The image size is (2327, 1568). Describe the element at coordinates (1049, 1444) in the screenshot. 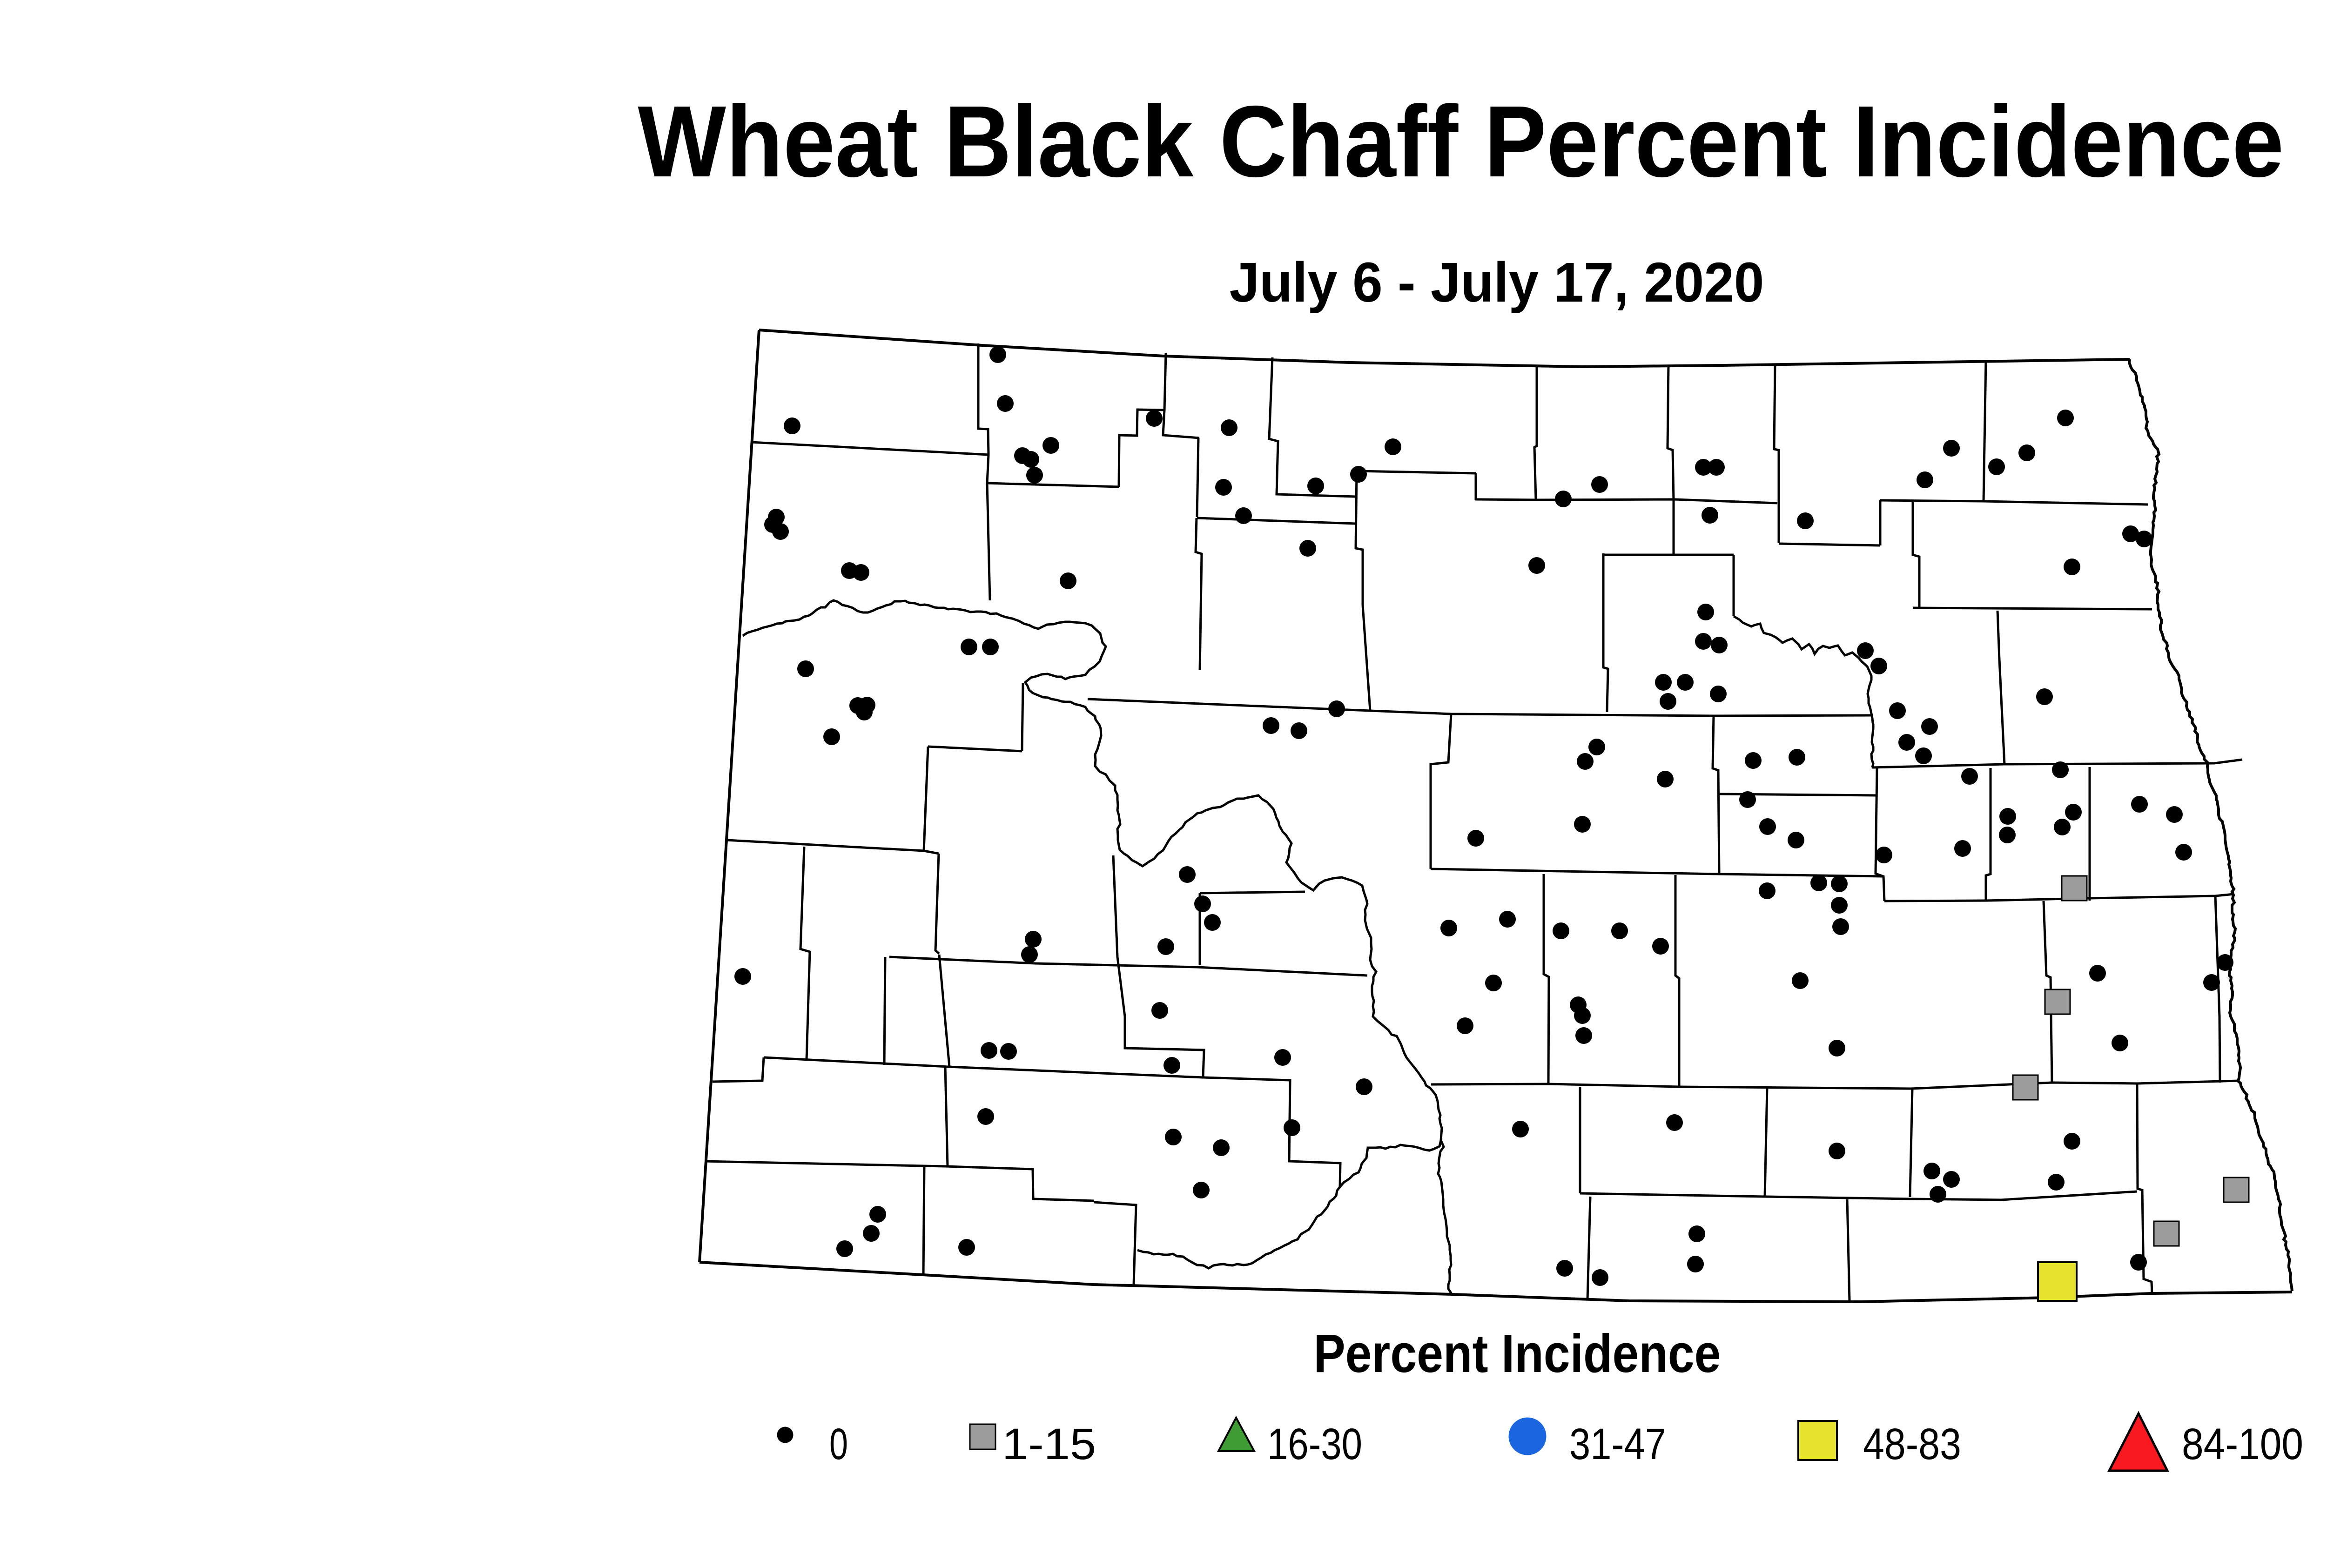

I see `svg-text: 1-15` at that location.